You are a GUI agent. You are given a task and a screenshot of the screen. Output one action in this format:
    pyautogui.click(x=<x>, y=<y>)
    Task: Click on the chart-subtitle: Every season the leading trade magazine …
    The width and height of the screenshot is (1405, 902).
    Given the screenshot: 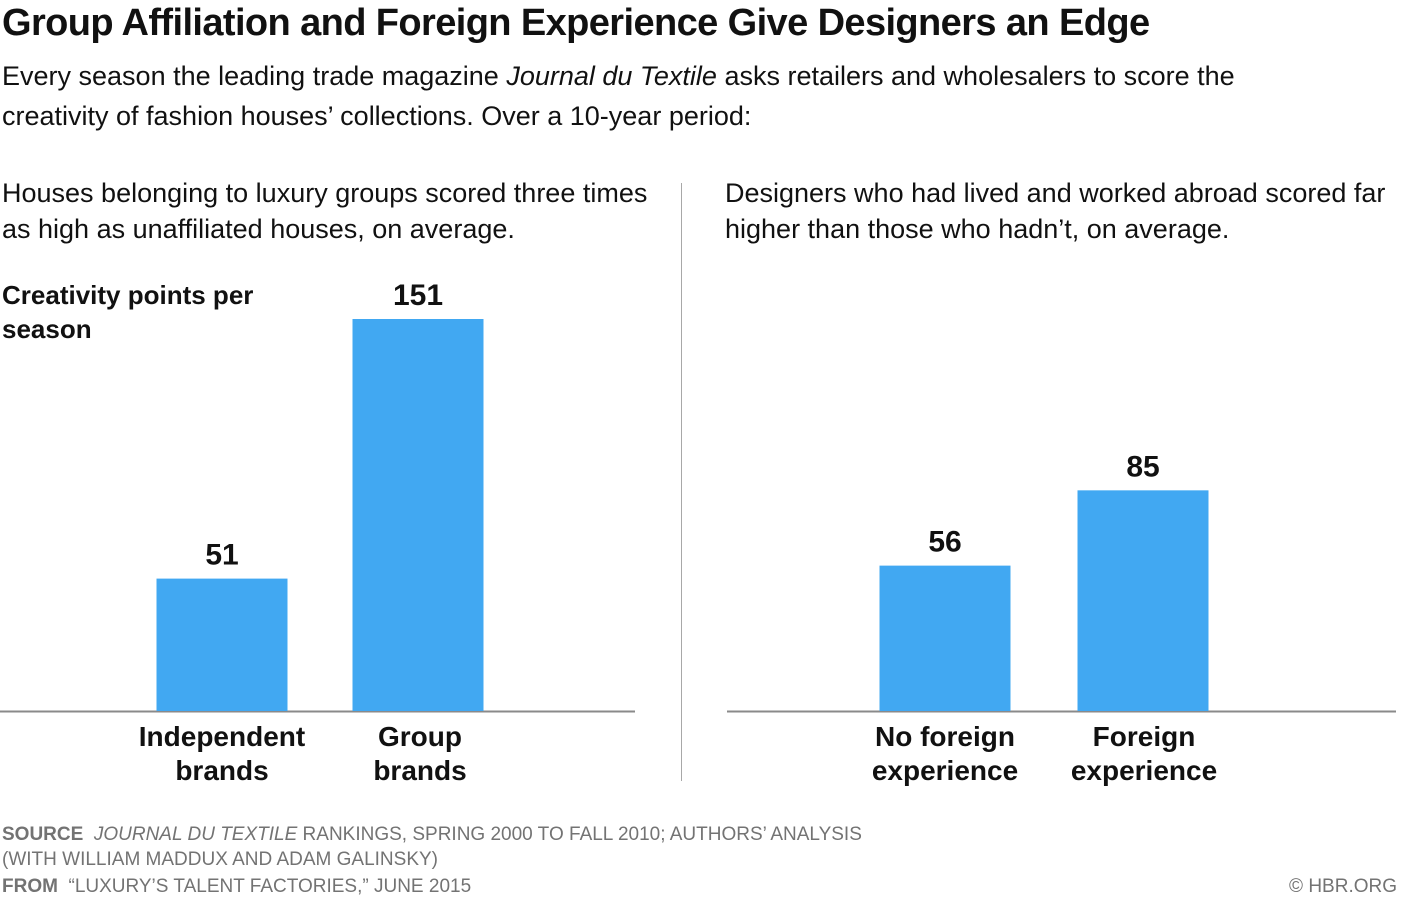 What is the action you would take?
    pyautogui.click(x=622, y=96)
    